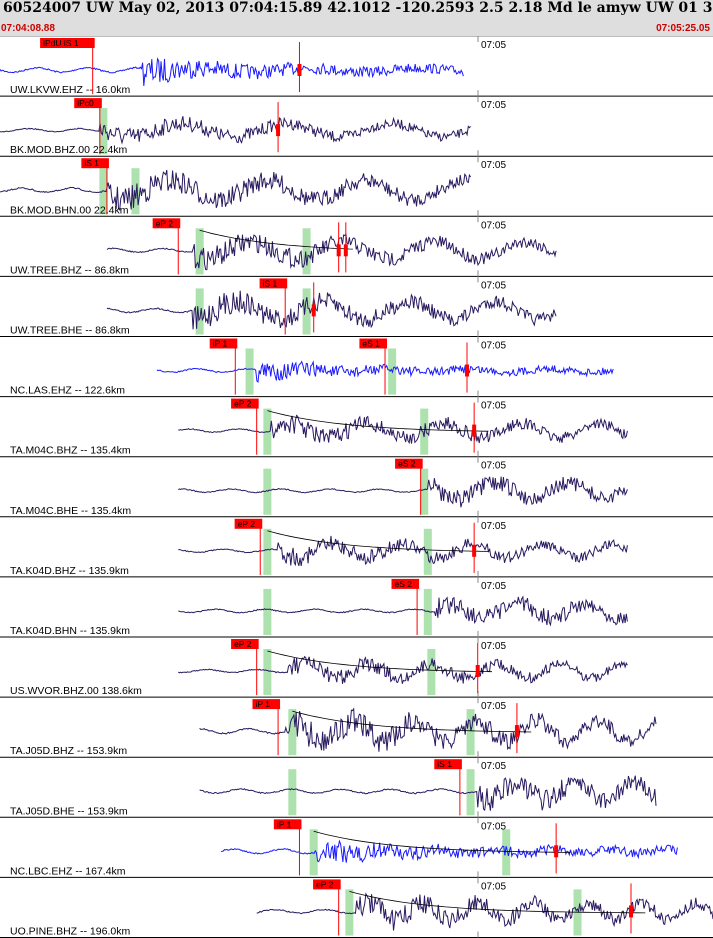 Image resolution: width=713 pixels, height=938 pixels. Describe the element at coordinates (69, 150) in the screenshot. I see `station-label: BK.MOD.BHZ.00 22.4km` at that location.